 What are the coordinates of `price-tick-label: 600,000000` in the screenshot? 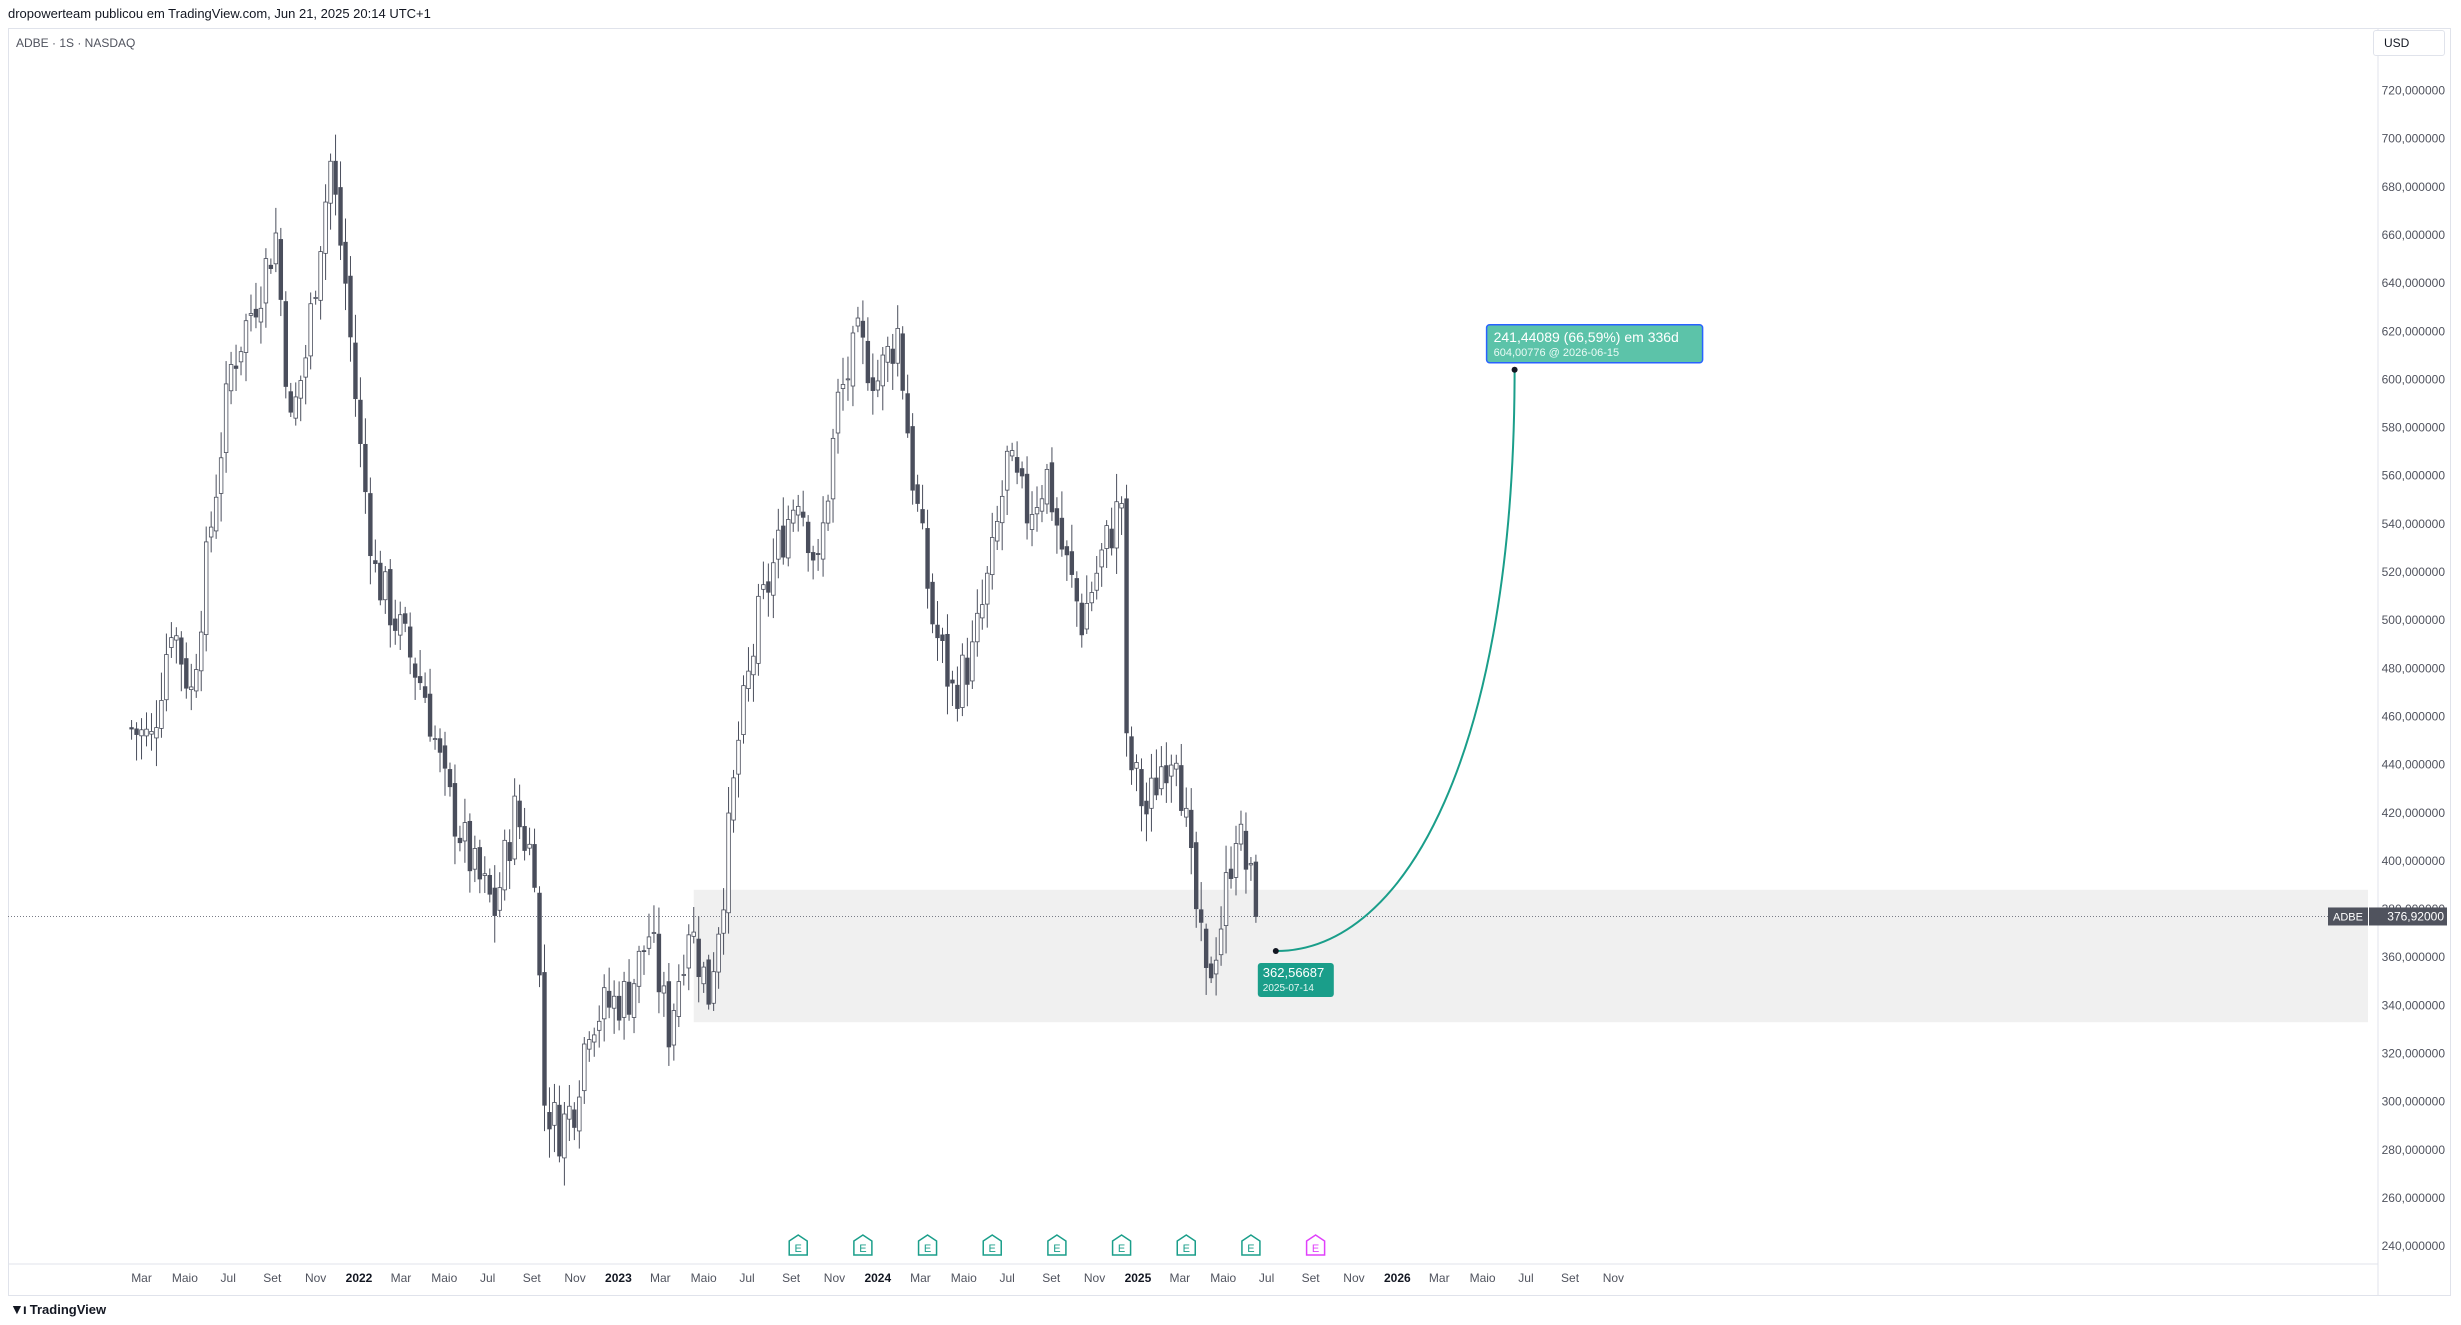 It's located at (2414, 379).